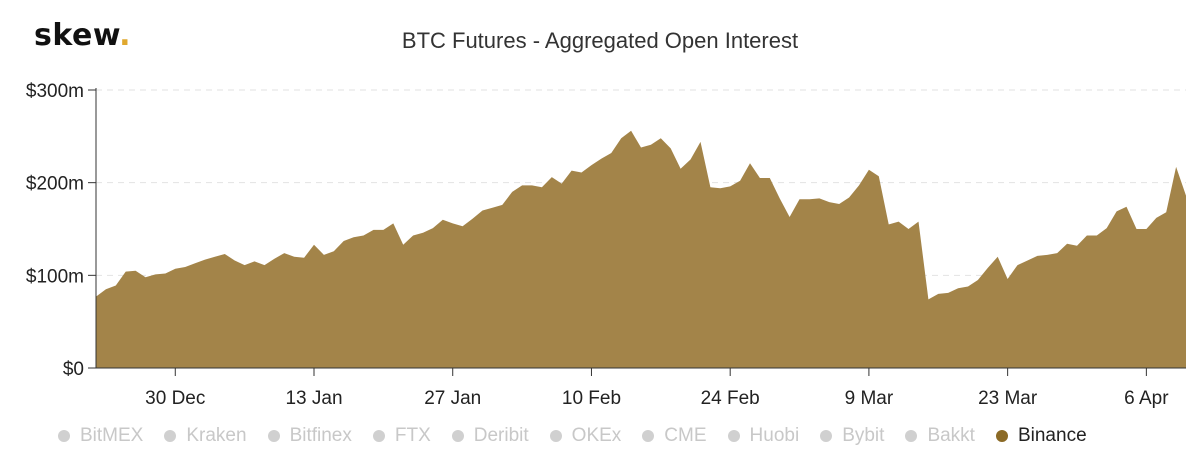 The width and height of the screenshot is (1200, 474). I want to click on legend-item-huobi: Huobi, so click(763, 436).